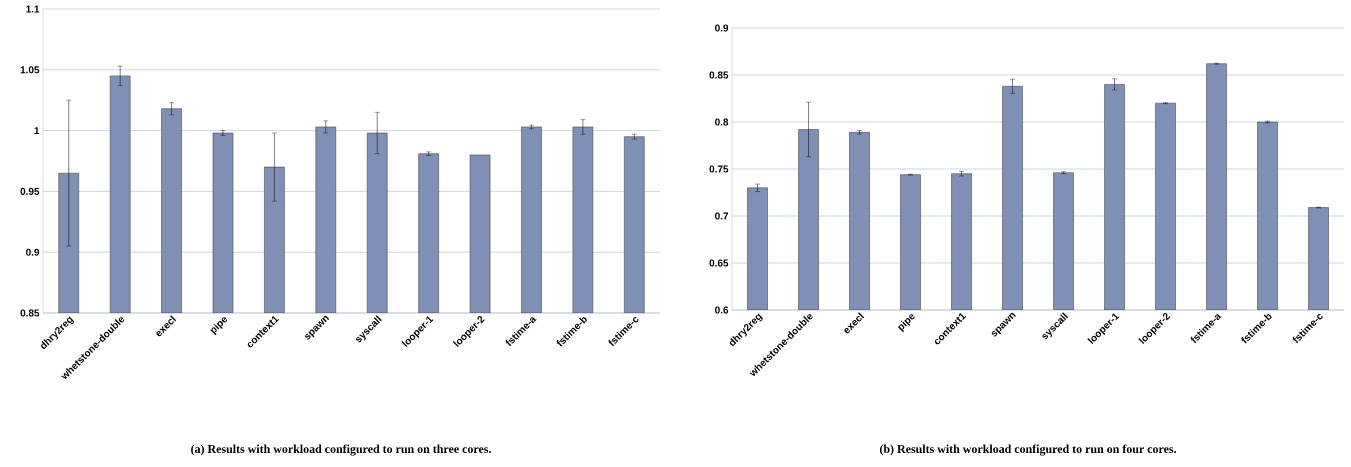 Image resolution: width=1351 pixels, height=467 pixels. What do you see at coordinates (30, 191) in the screenshot?
I see `y-tick-label: 0.95` at bounding box center [30, 191].